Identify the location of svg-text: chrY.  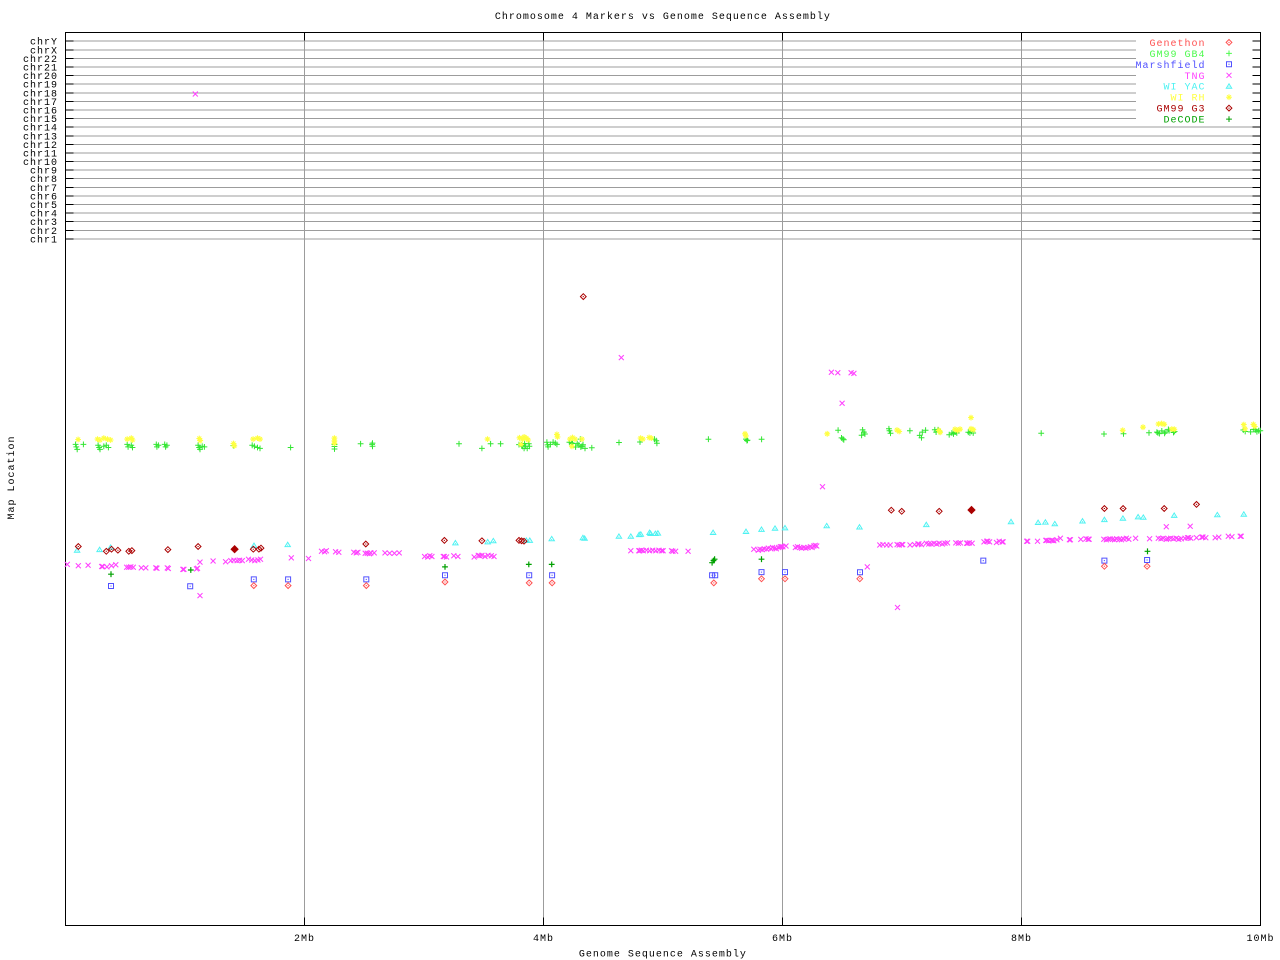
(44, 43).